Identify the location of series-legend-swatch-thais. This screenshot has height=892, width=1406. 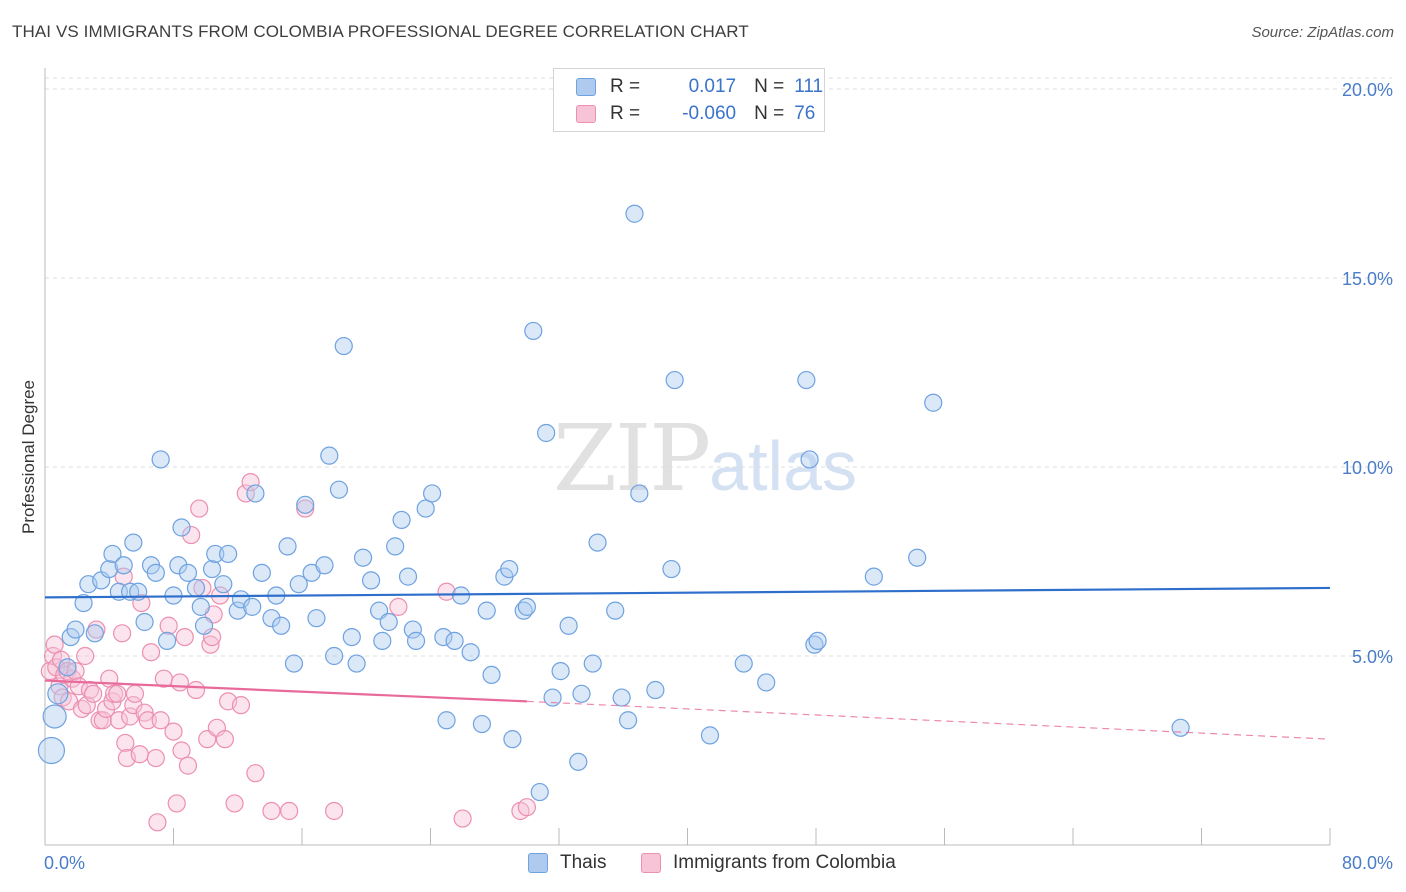
(538, 863).